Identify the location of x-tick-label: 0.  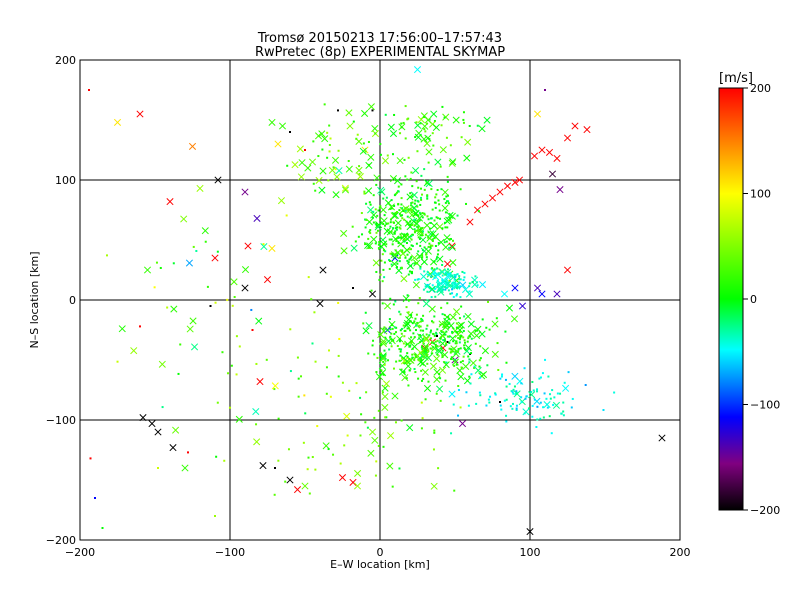
(380, 552).